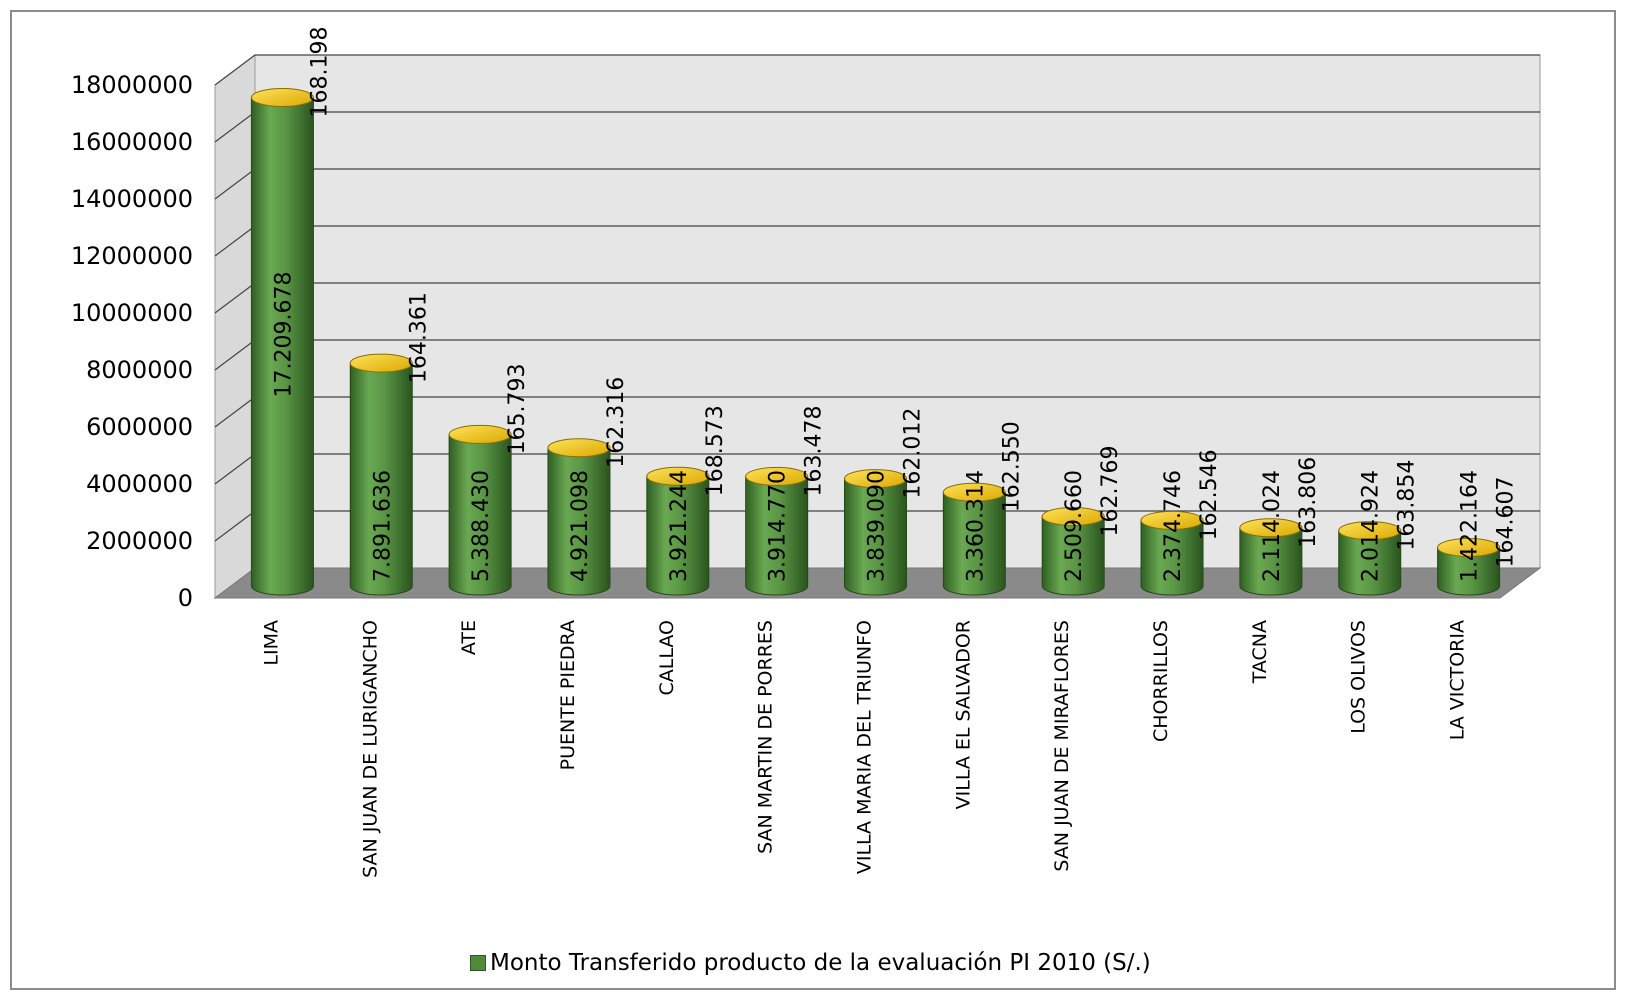  What do you see at coordinates (963, 714) in the screenshot?
I see `x-category-label: VILLA EL SALVADOR` at bounding box center [963, 714].